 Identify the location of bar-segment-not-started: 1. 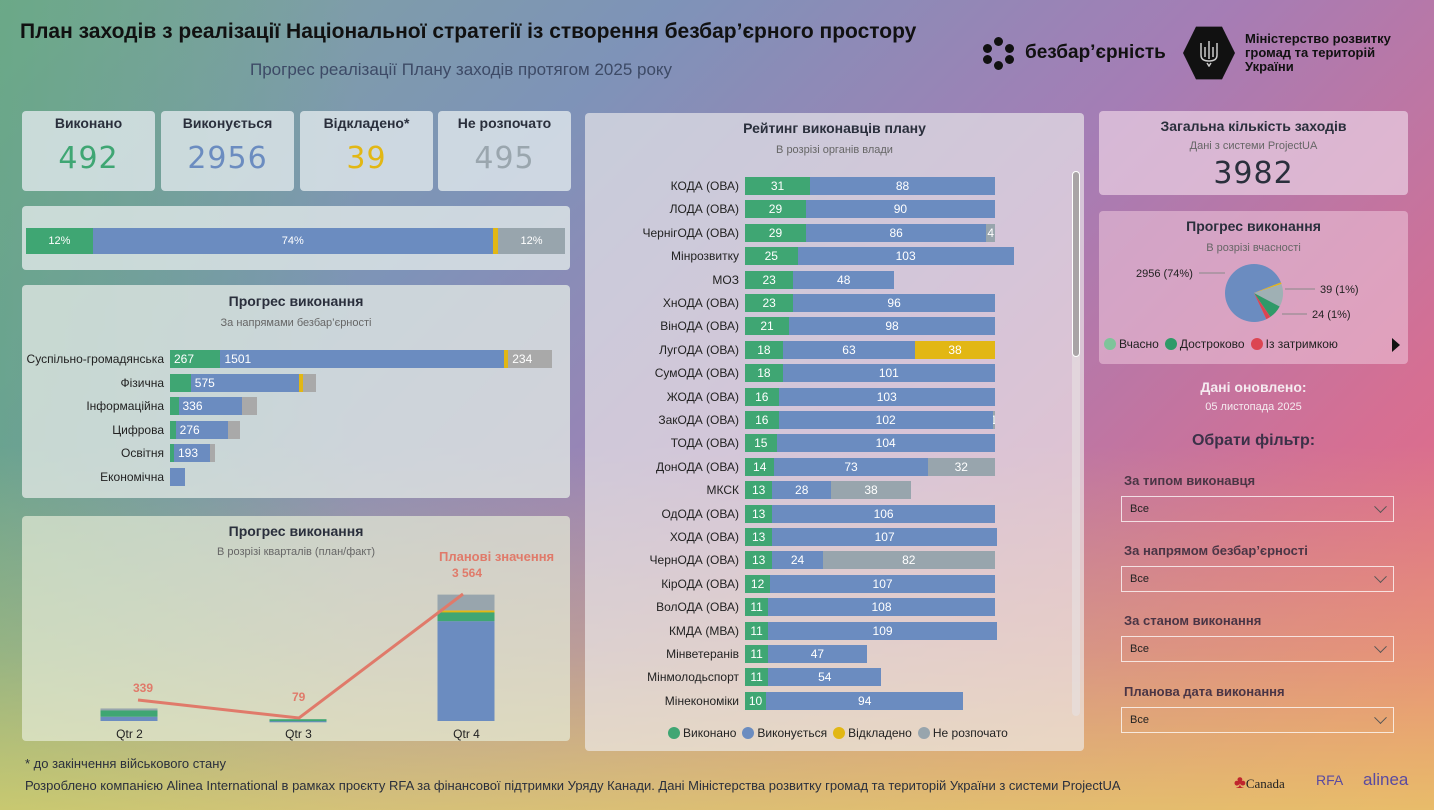
(993, 420).